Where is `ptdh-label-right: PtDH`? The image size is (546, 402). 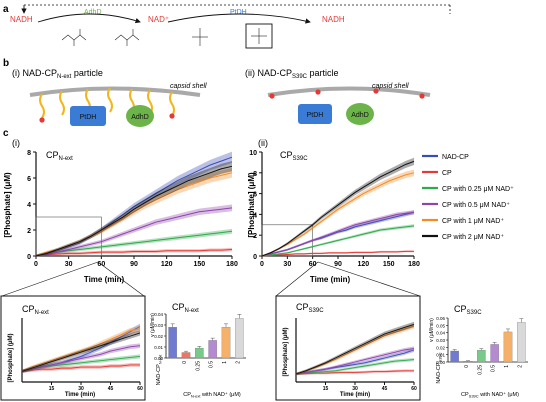 ptdh-label-right: PtDH is located at coordinates (315, 115).